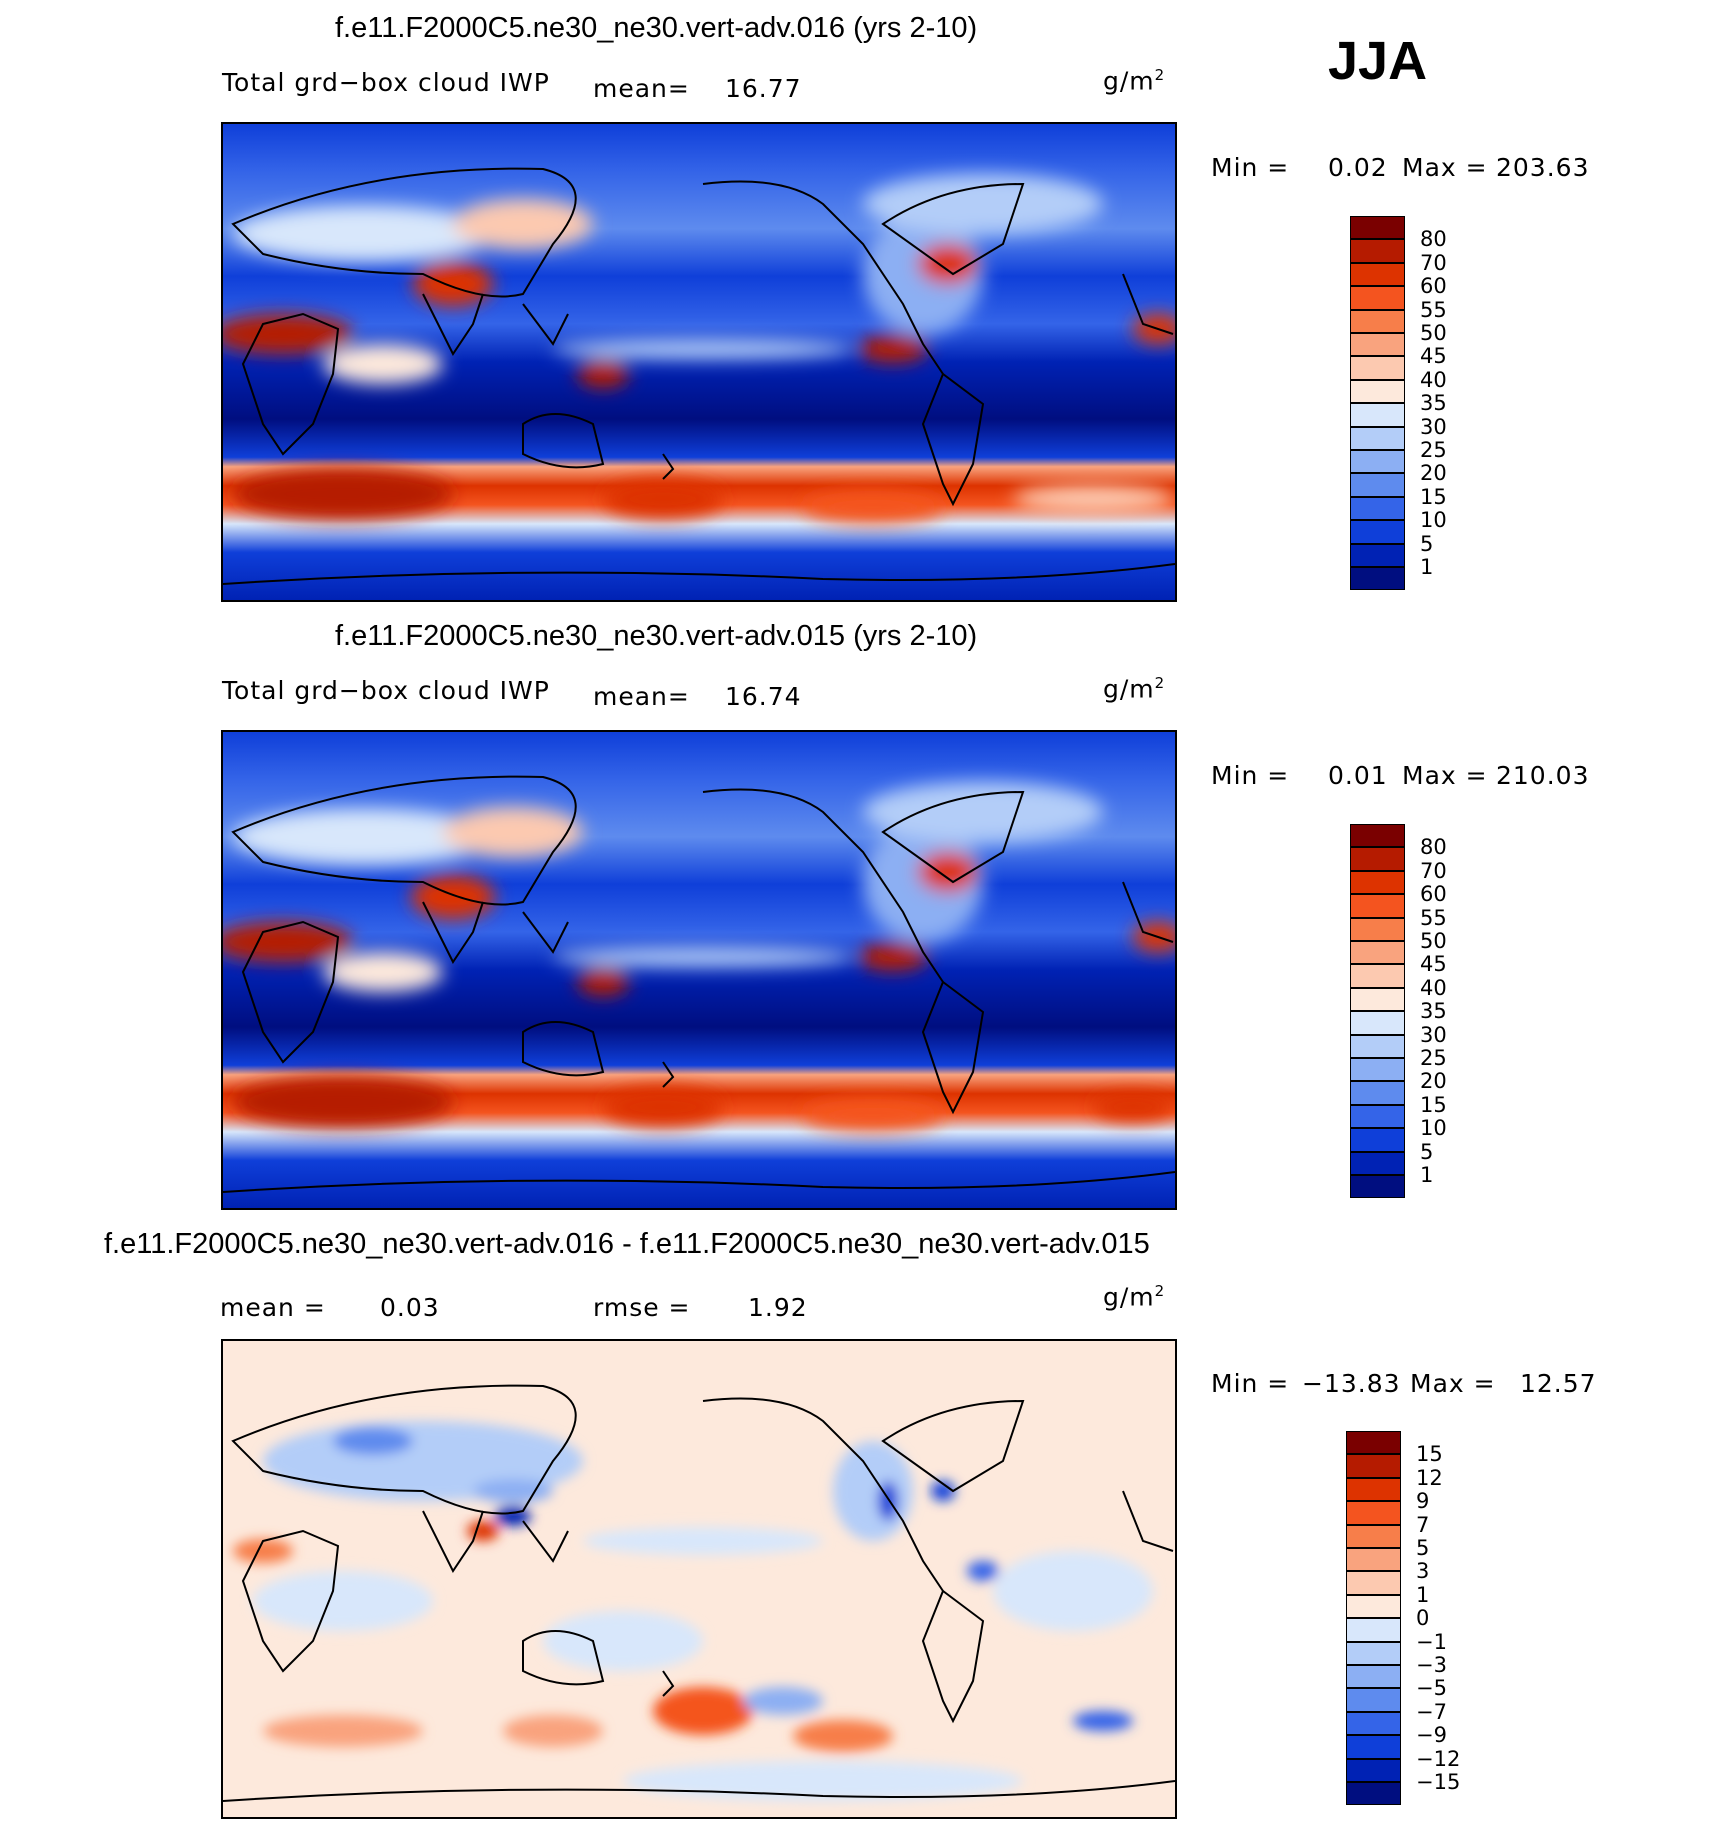 The width and height of the screenshot is (1710, 1836). I want to click on panel-1-mean-value: 16.77, so click(763, 88).